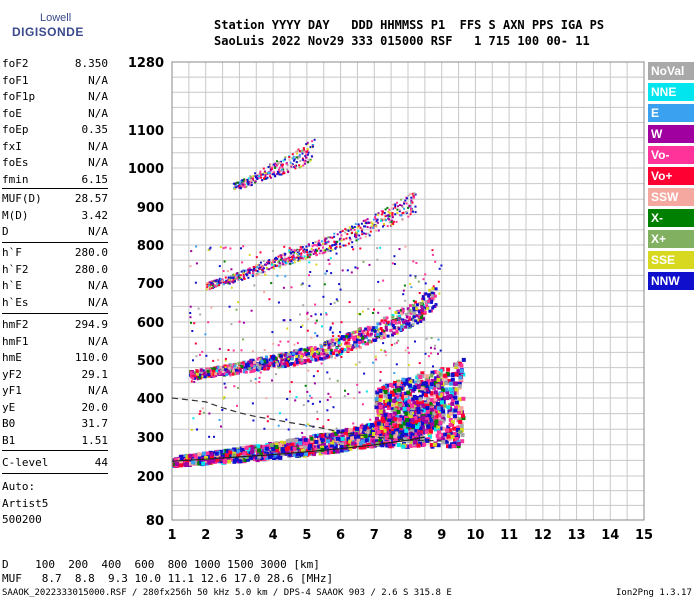 This screenshot has height=600, width=700. Describe the element at coordinates (91, 324) in the screenshot. I see `param-value: 294.9` at that location.